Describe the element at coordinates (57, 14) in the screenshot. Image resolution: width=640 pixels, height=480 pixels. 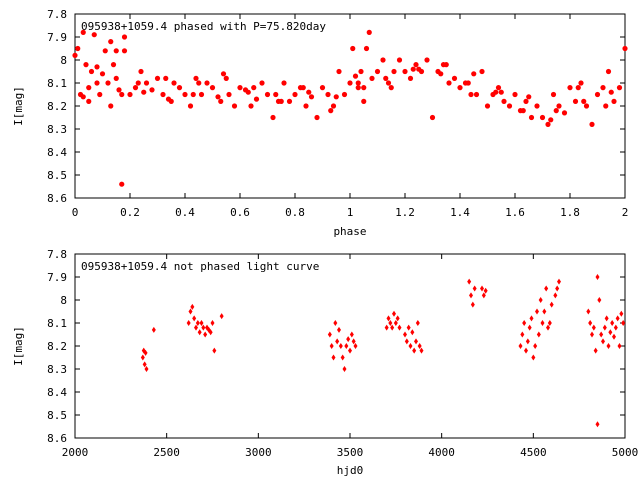
I see `y-tick-label: 7.8` at that location.